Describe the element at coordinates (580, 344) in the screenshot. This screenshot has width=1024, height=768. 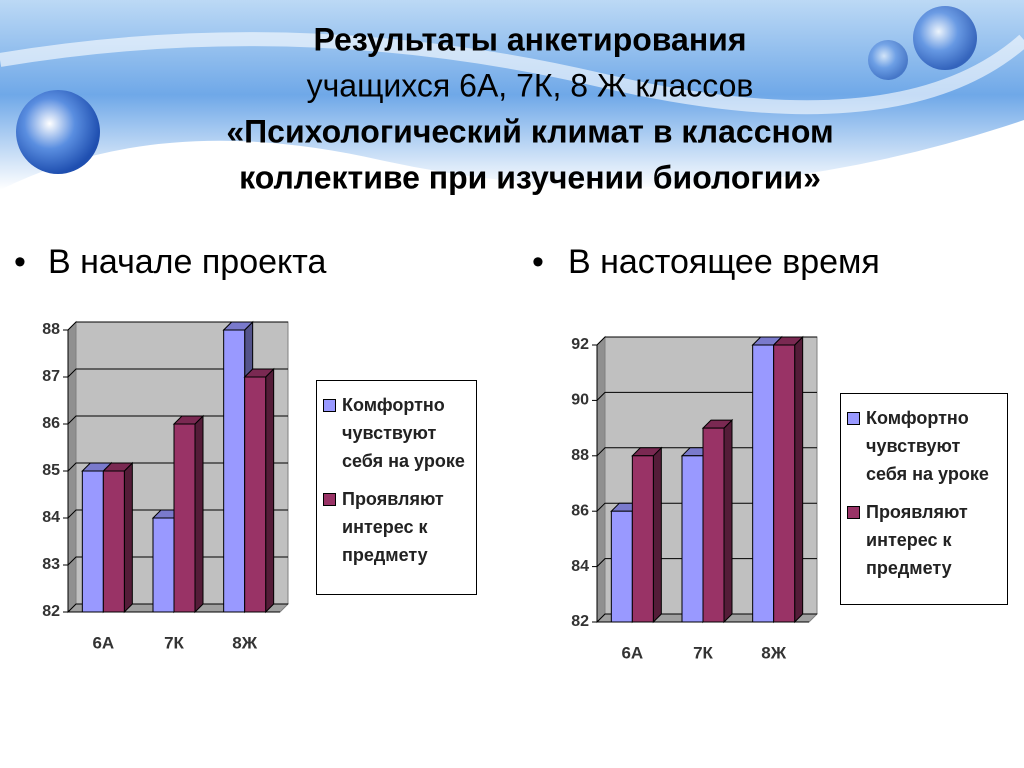
I see `y-tick-label: 92` at that location.